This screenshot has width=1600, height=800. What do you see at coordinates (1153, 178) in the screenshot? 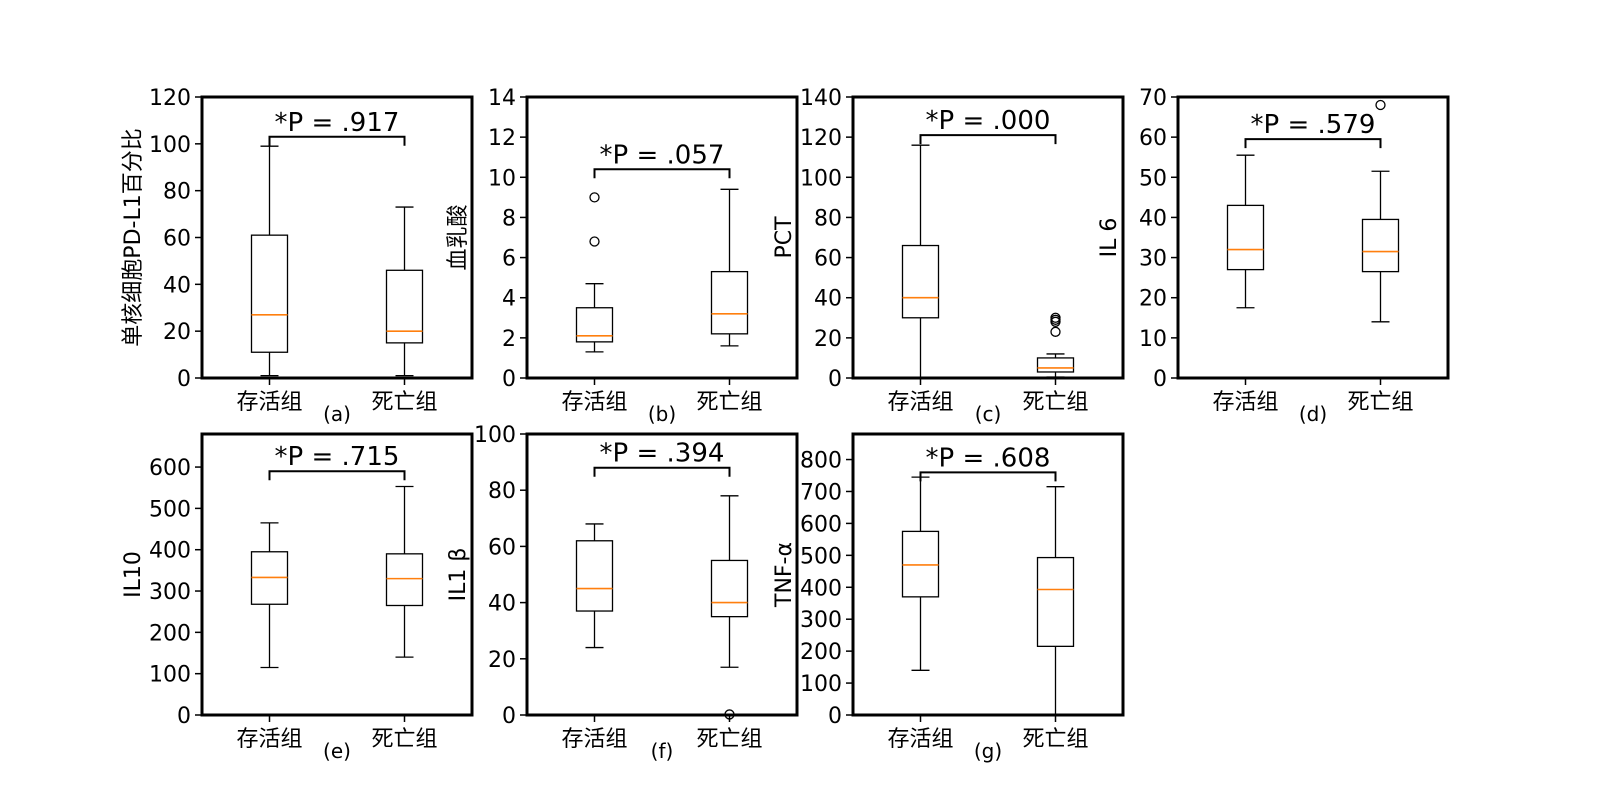
I see `y-tick-label: 50` at bounding box center [1153, 178].